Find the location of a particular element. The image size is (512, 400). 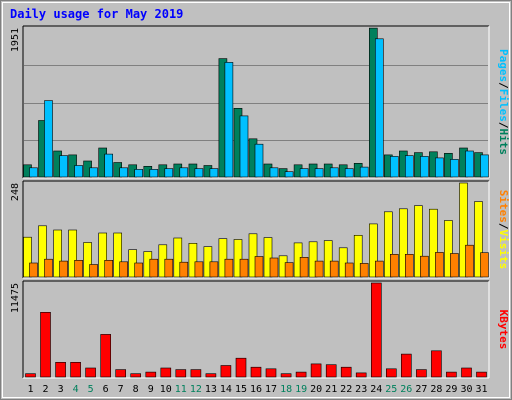

x-tick-label-18: 18 is located at coordinates (286, 389).